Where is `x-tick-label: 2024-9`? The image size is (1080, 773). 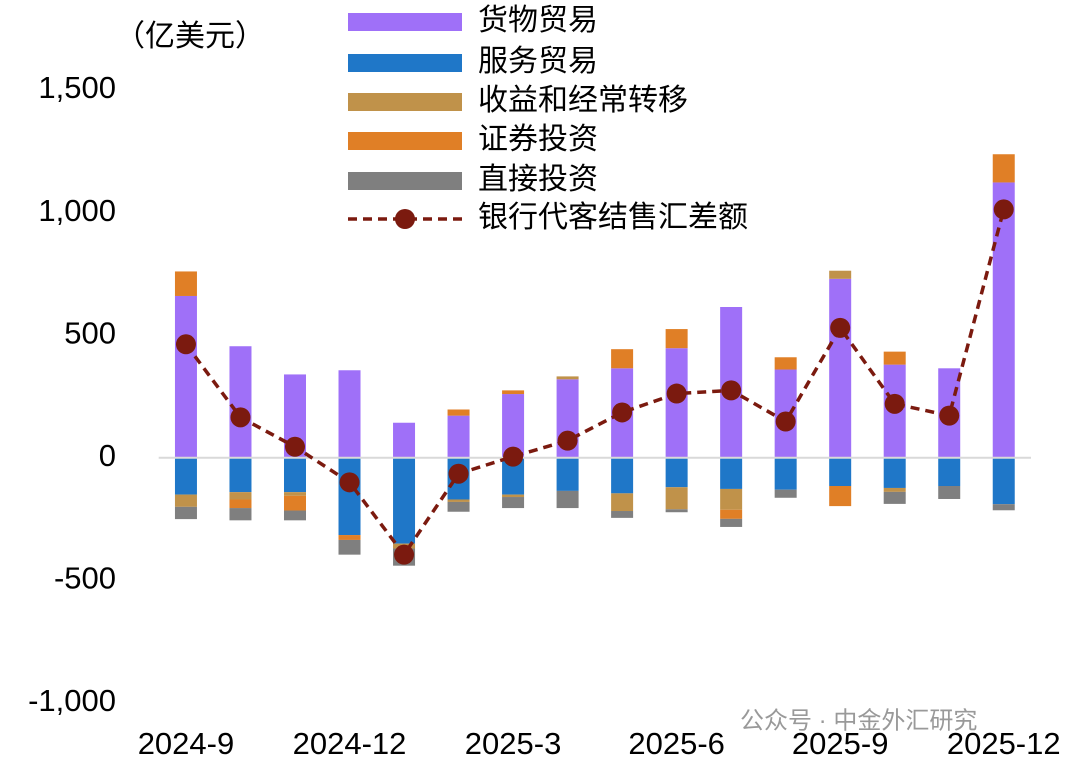
x-tick-label: 2024-9 is located at coordinates (186, 743).